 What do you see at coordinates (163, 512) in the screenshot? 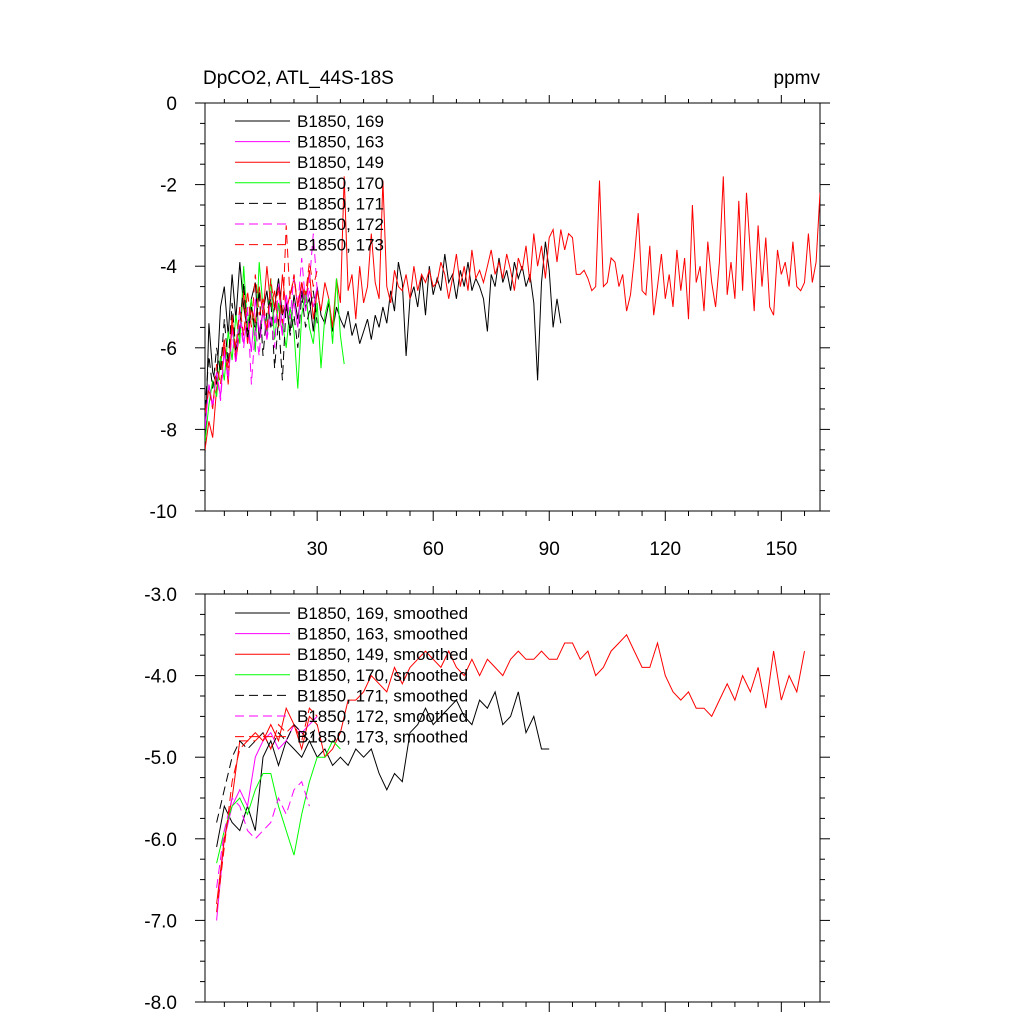
I see `y-tick-label: -10` at bounding box center [163, 512].